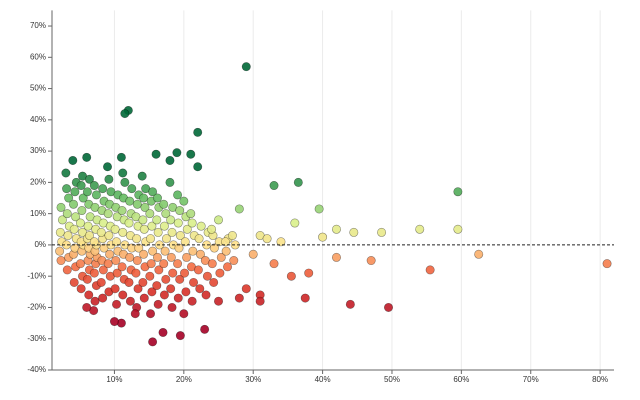 This screenshot has height=400, width=640. I want to click on y-tick-label: 60%, so click(38, 56).